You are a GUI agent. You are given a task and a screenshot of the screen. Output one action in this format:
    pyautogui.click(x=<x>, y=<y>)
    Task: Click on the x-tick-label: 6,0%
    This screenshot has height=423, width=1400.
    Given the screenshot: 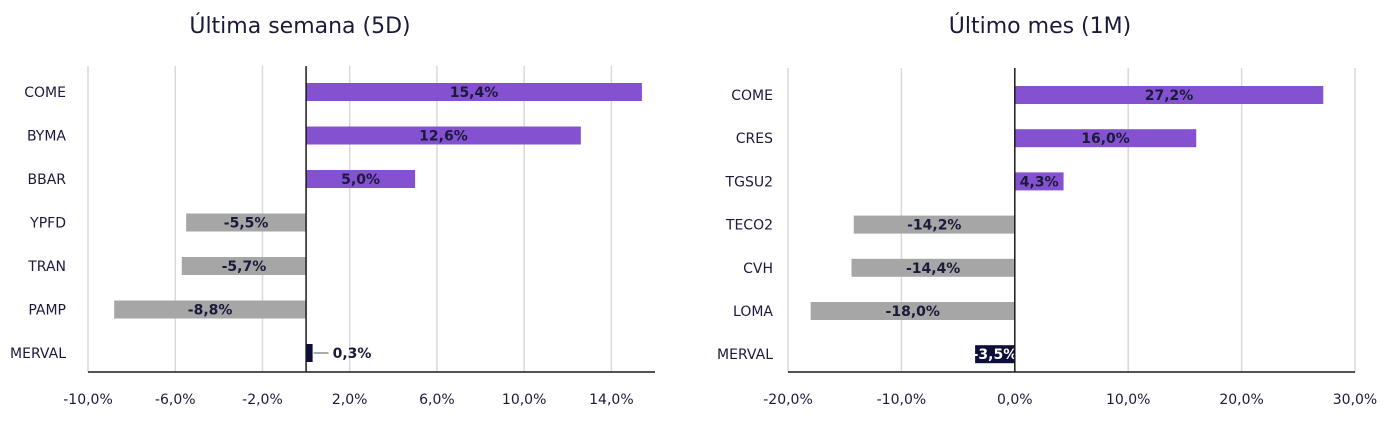 What is the action you would take?
    pyautogui.click(x=437, y=400)
    